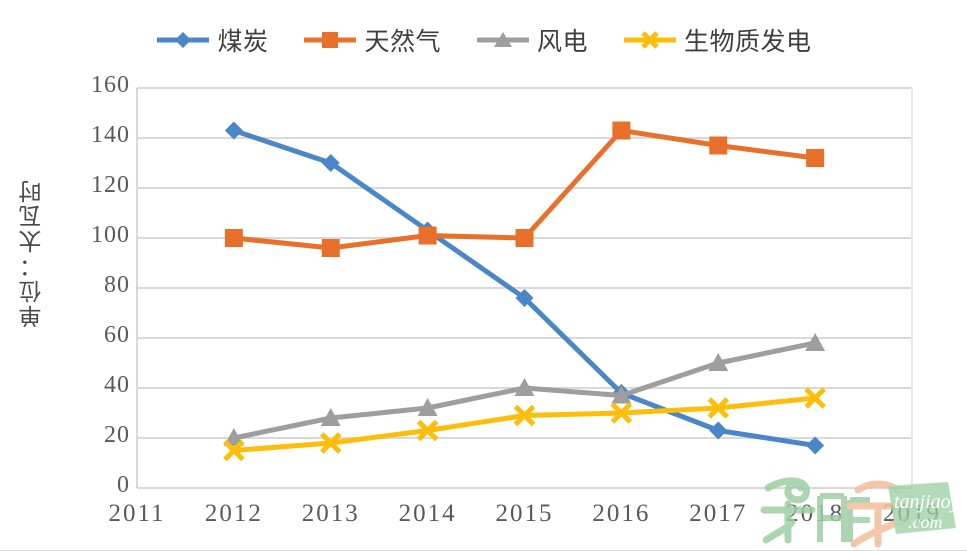 This screenshot has height=551, width=967. I want to click on y-tick-label: 60, so click(117, 335).